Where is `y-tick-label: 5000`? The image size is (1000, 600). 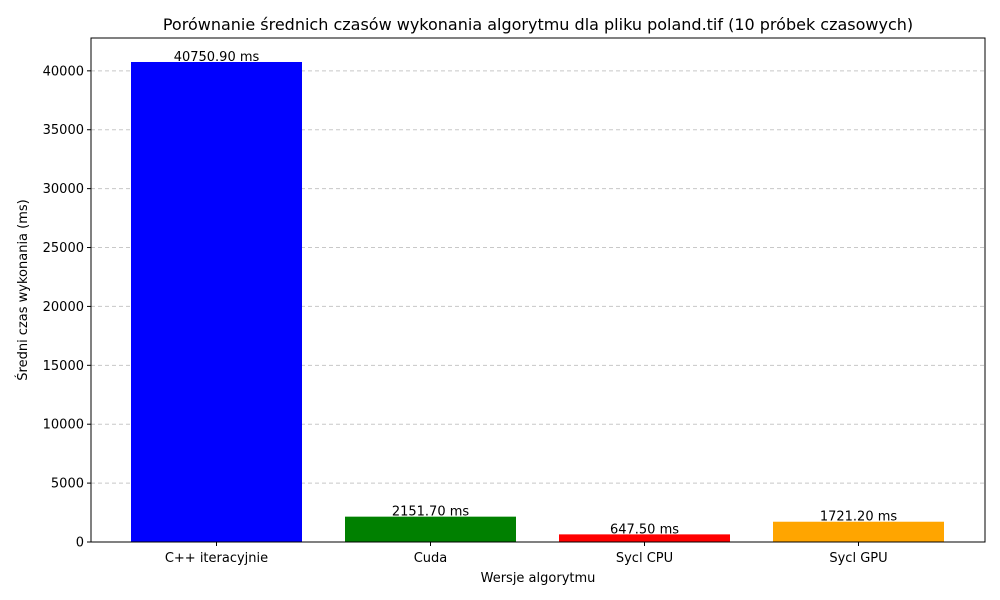 y-tick-label: 5000 is located at coordinates (67, 484).